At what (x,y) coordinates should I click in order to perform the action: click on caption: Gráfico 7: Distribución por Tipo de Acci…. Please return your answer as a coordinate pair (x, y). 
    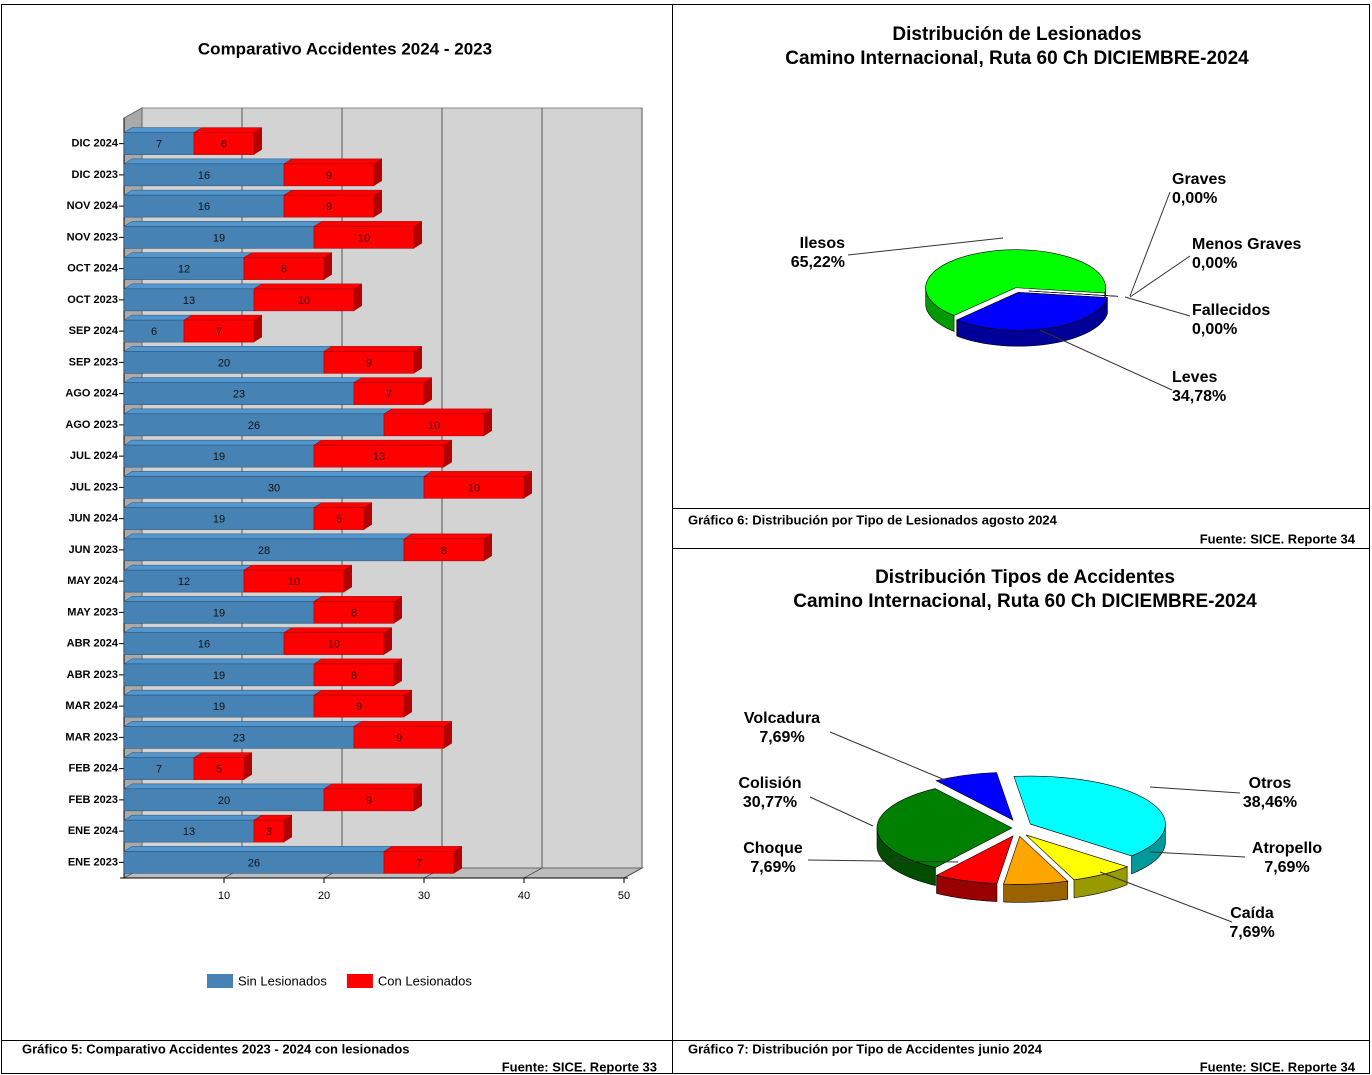
    Looking at the image, I should click on (865, 1048).